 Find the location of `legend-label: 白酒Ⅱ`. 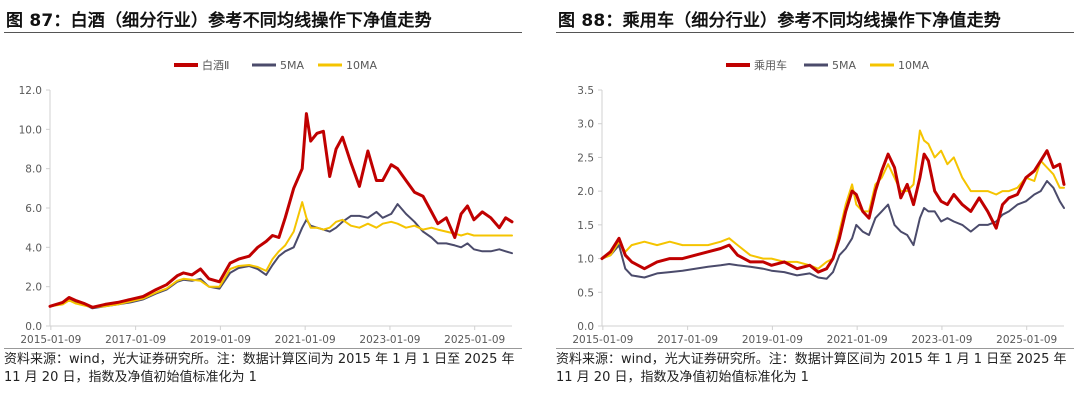

legend-label: 白酒Ⅱ is located at coordinates (215, 65).